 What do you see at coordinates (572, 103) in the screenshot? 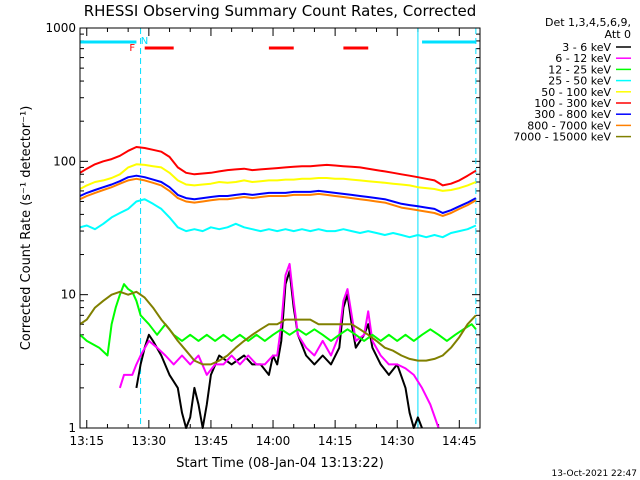
I see `legend-label-5: 100 - 300 keV` at bounding box center [572, 103].